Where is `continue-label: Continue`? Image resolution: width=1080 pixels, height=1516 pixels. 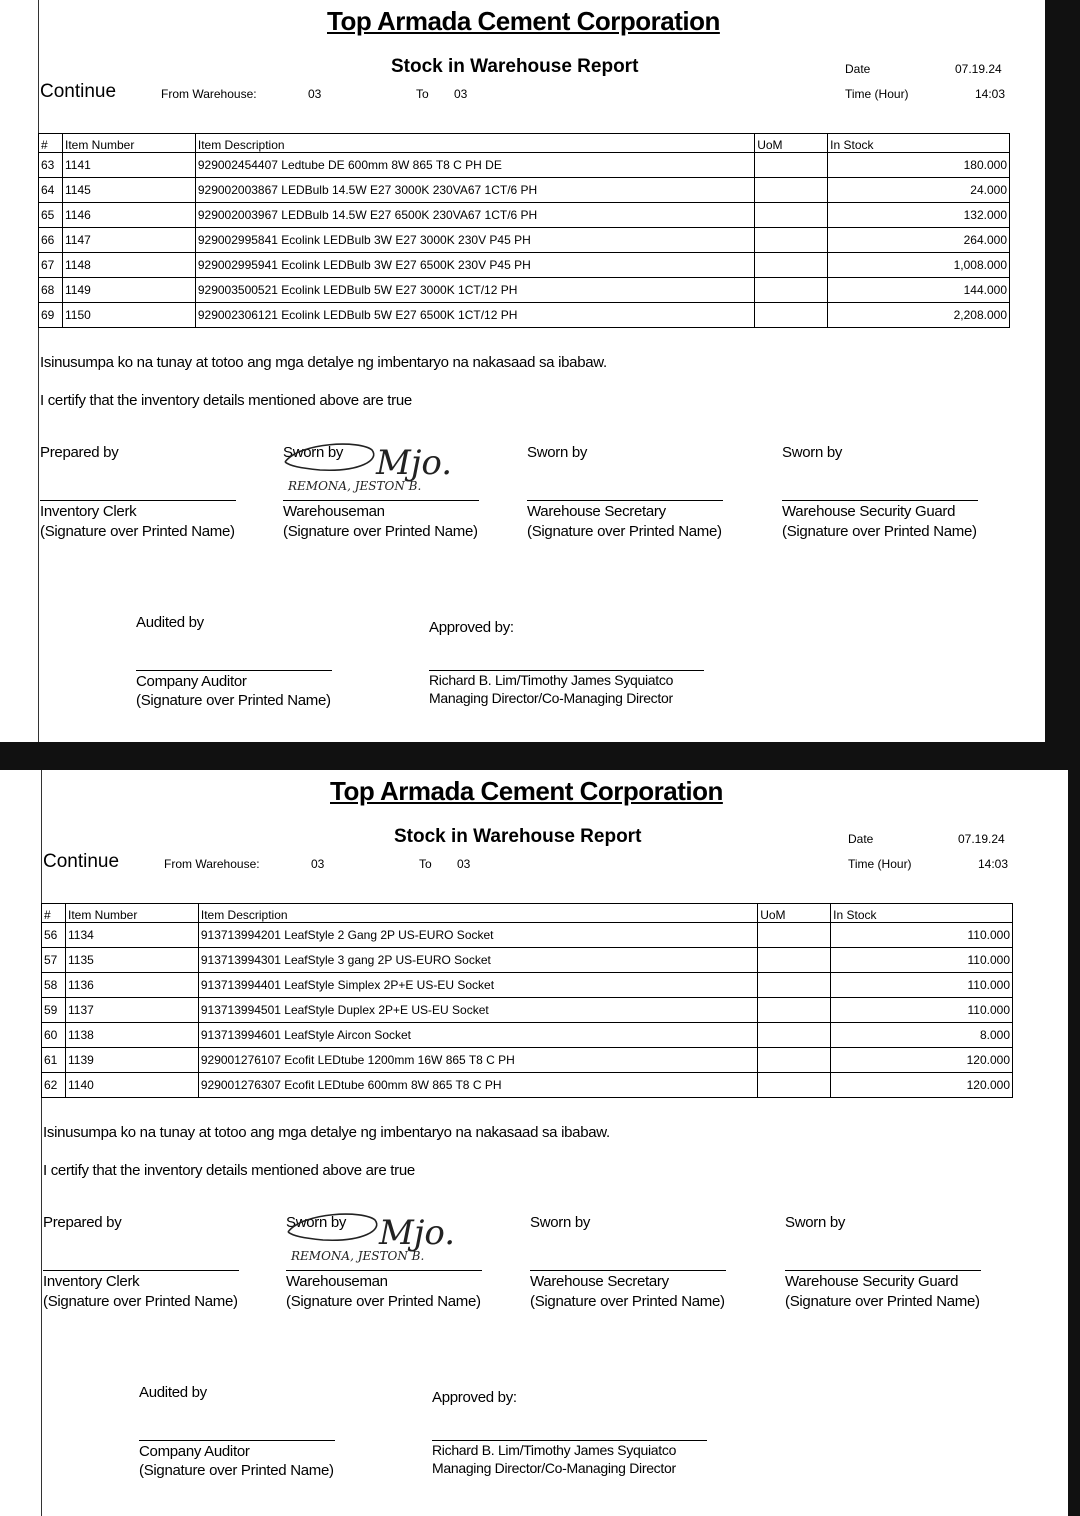 continue-label: Continue is located at coordinates (78, 91).